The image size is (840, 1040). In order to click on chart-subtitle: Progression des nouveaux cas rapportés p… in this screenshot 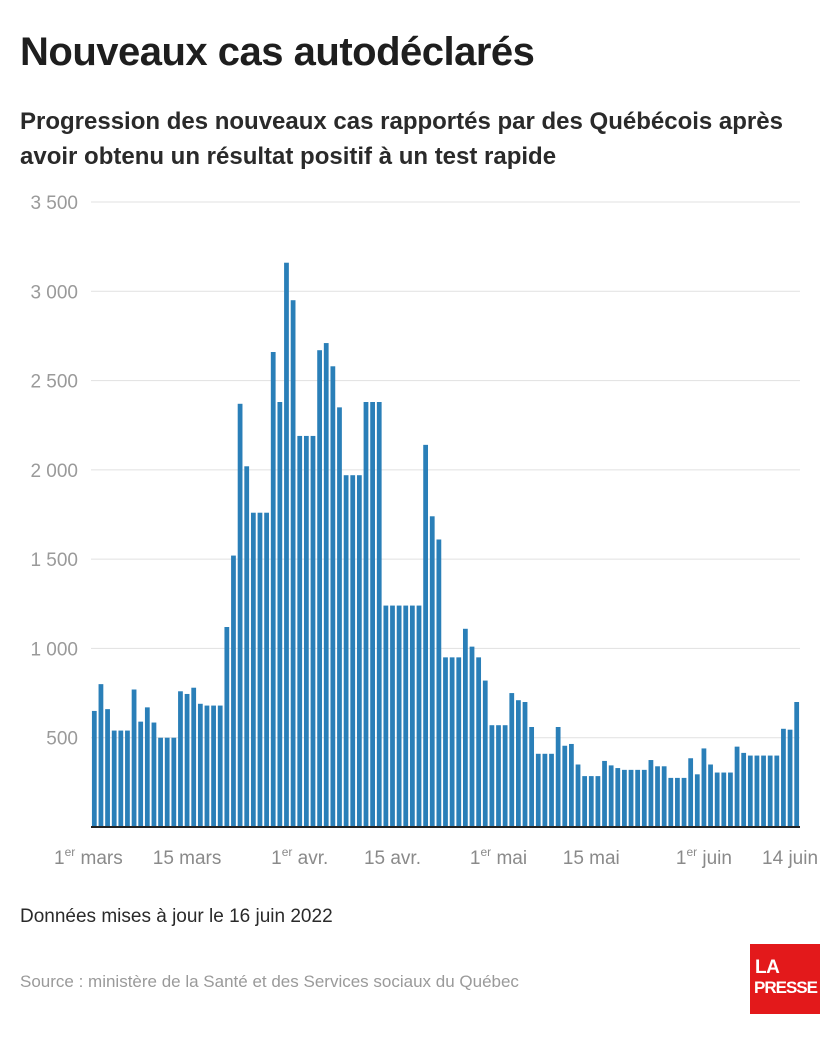, I will do `click(401, 139)`.